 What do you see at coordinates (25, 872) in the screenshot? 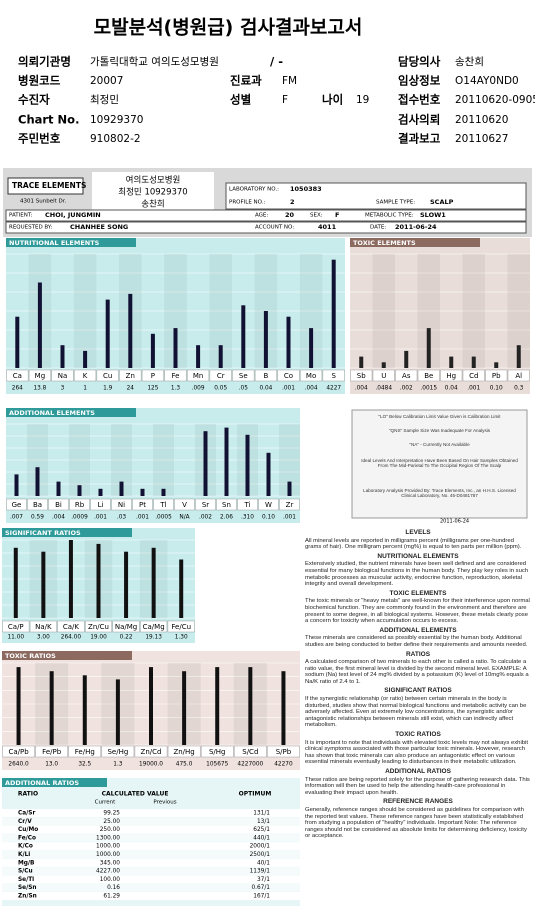
I see `ratio-name: S/Cu` at bounding box center [25, 872].